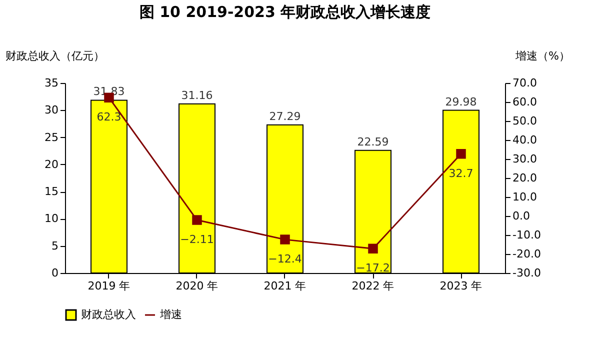 This screenshot has height=340, width=605. I want to click on y2-tick-label: -30.0, so click(526, 273).